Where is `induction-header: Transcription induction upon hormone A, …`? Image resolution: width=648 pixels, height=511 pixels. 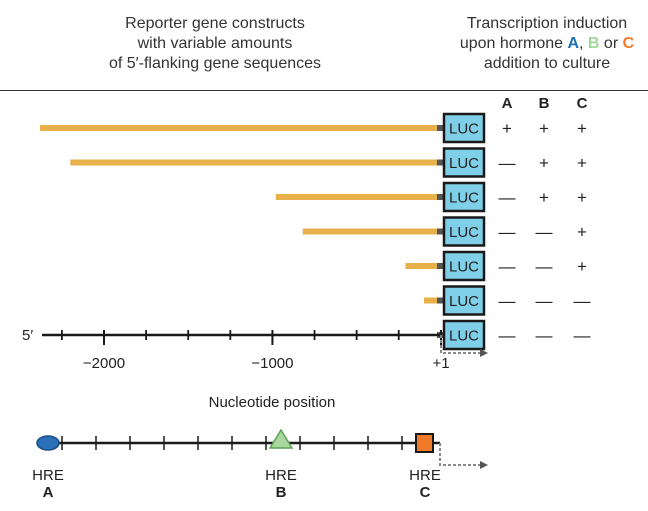 induction-header: Transcription induction upon hormone A, … is located at coordinates (540, 44).